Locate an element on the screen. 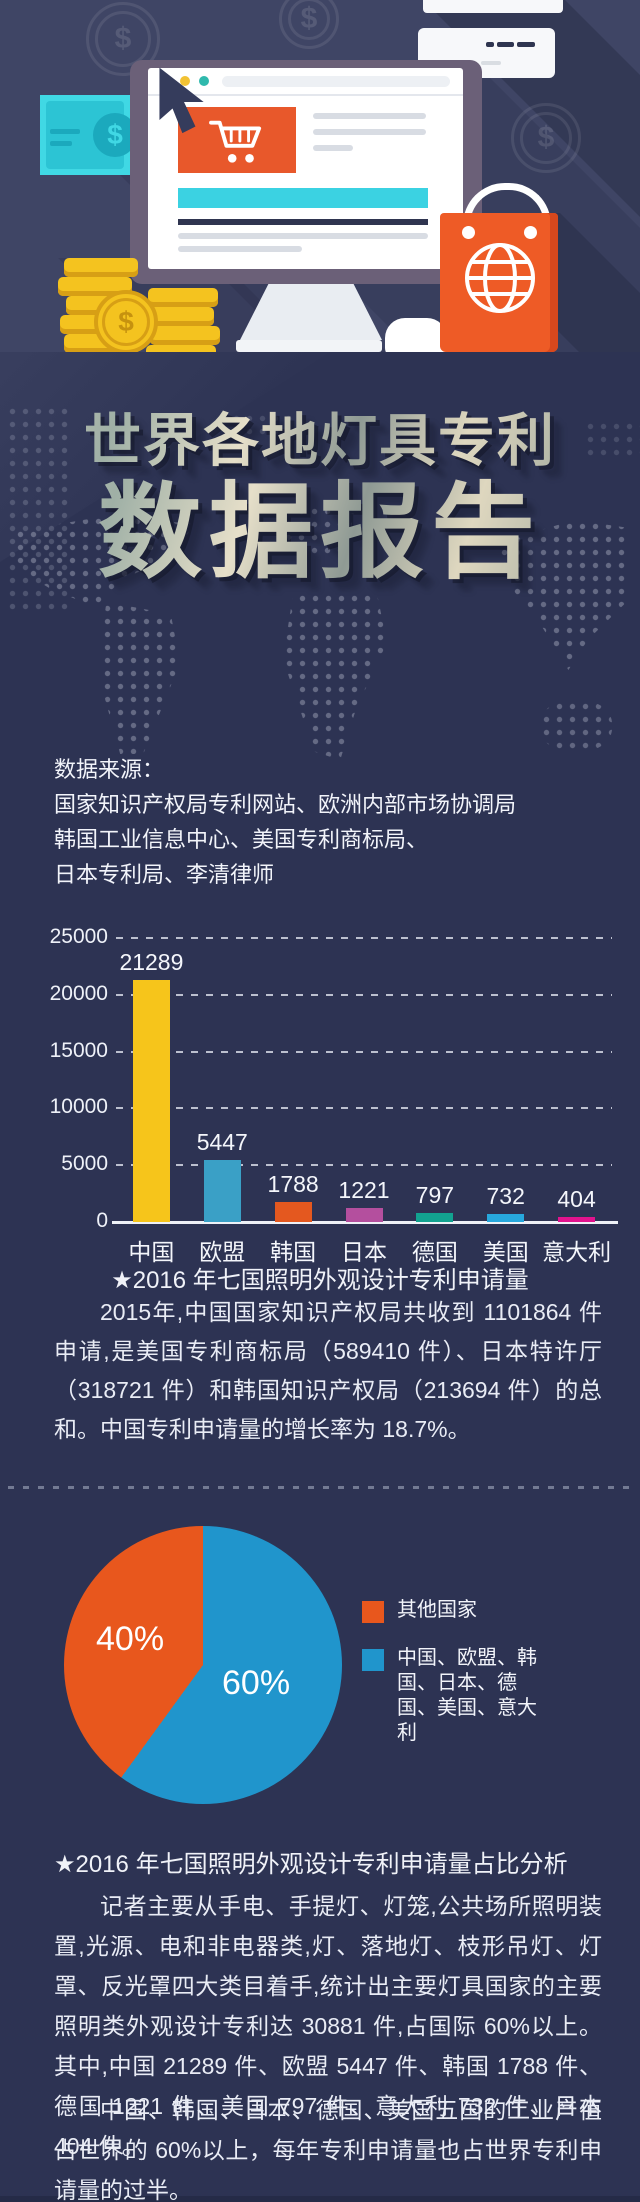  x-axis-category-label: 韩国 is located at coordinates (293, 1252).